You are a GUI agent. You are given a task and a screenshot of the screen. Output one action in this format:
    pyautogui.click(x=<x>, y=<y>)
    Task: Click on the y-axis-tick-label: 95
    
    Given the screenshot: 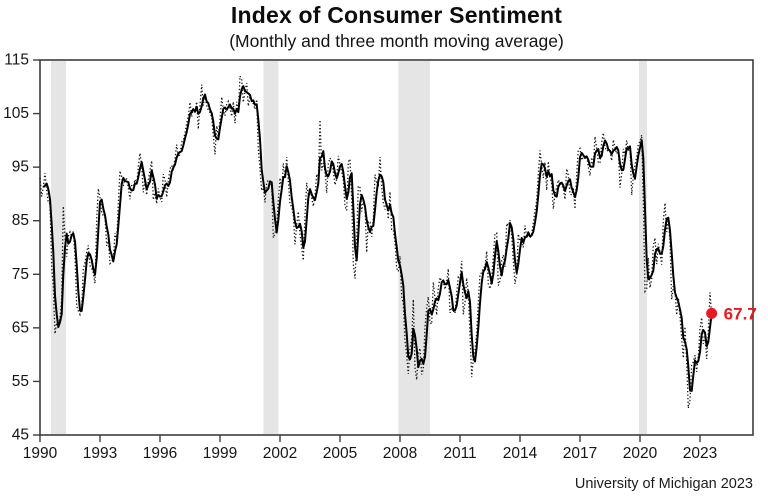 What is the action you would take?
    pyautogui.click(x=20, y=167)
    